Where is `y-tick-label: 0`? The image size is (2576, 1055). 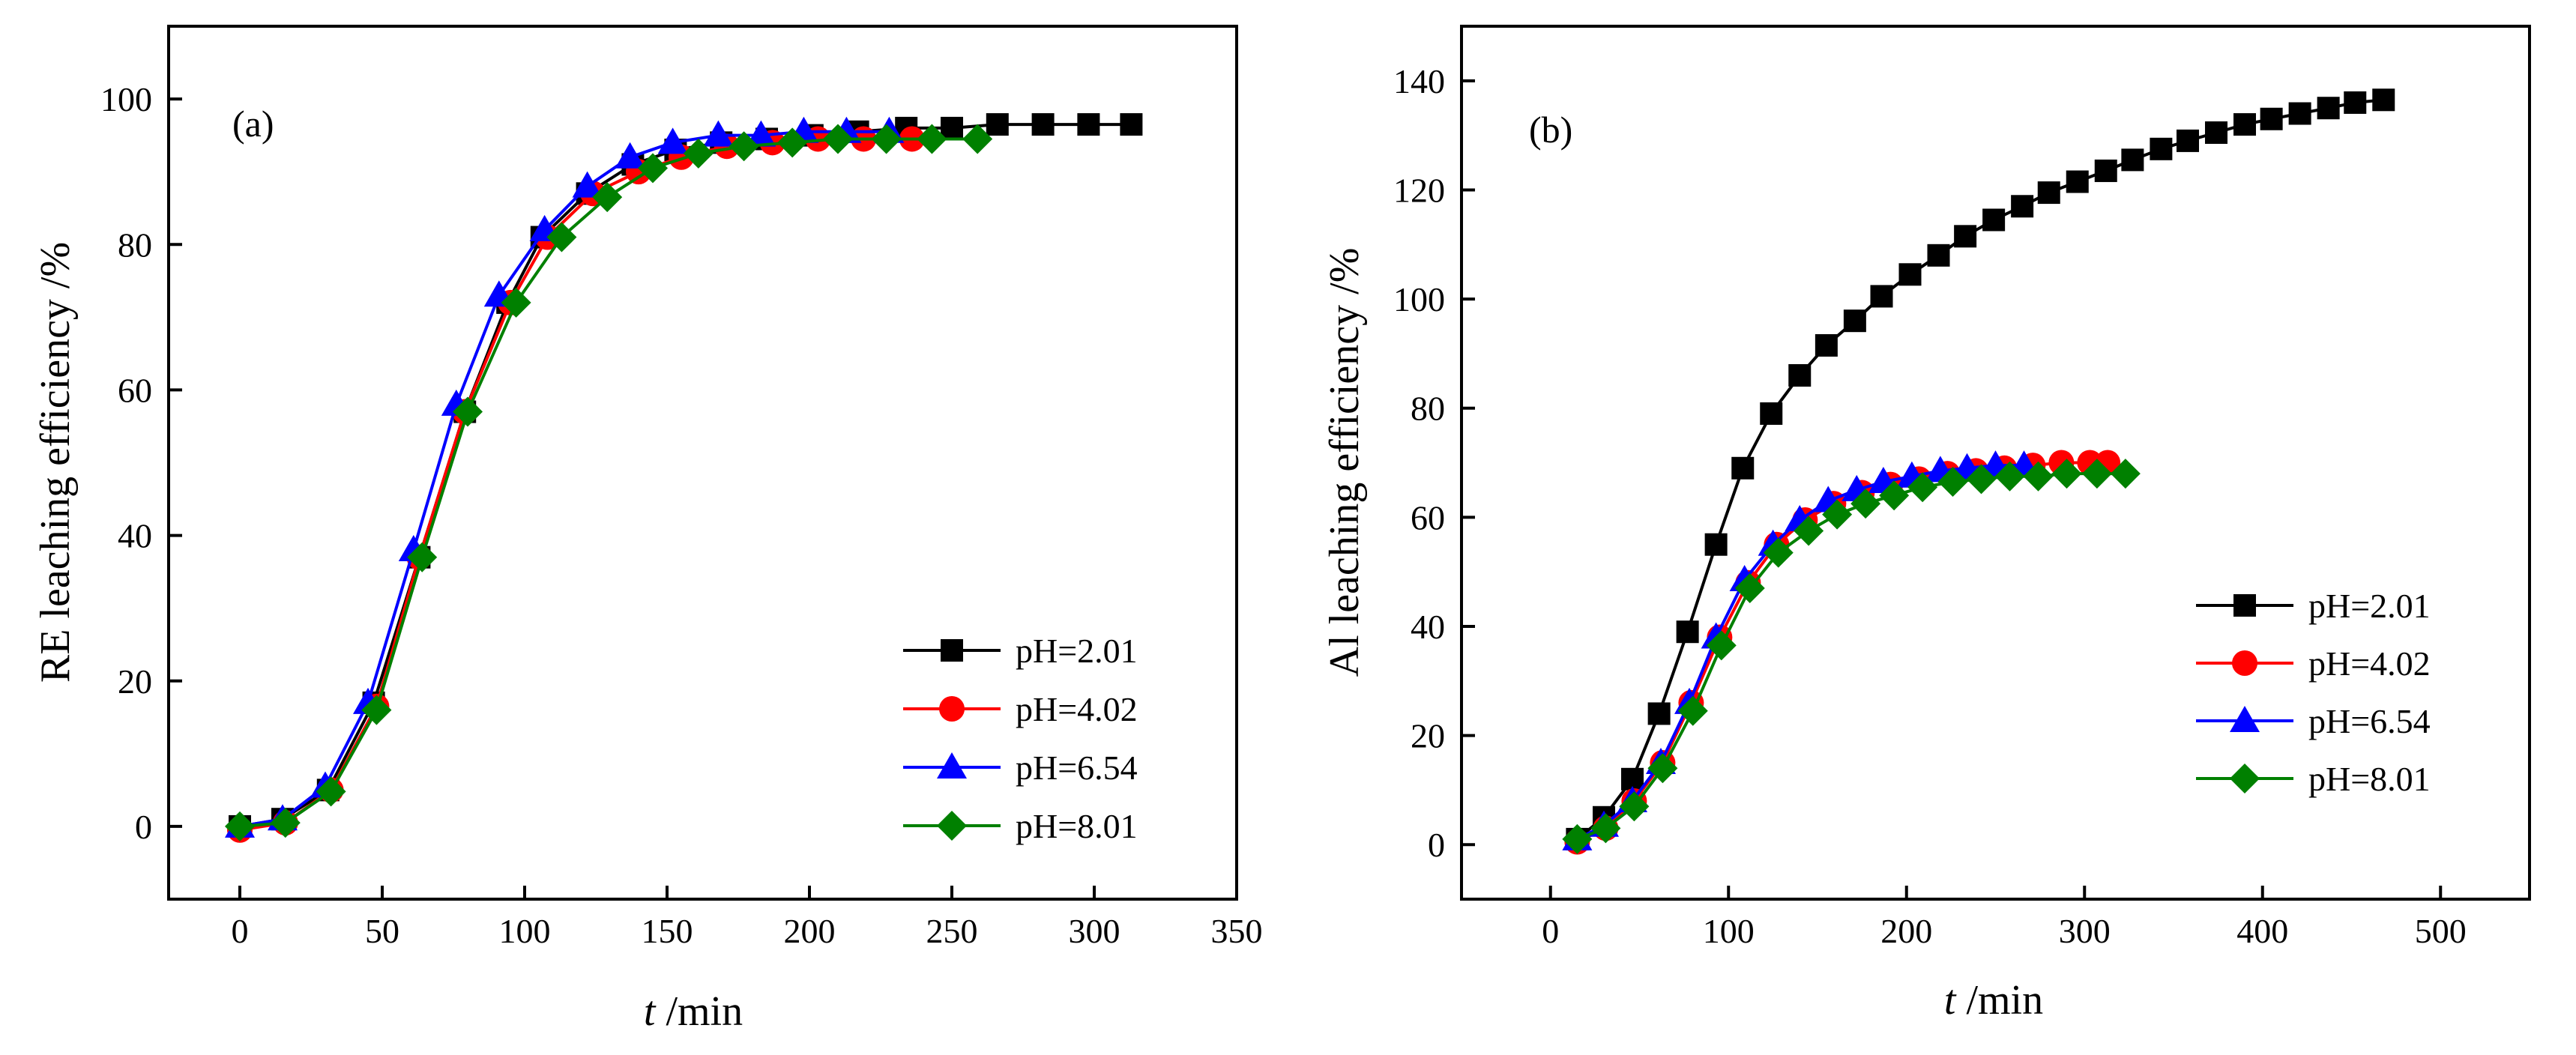 y-tick-label: 0 is located at coordinates (1436, 845).